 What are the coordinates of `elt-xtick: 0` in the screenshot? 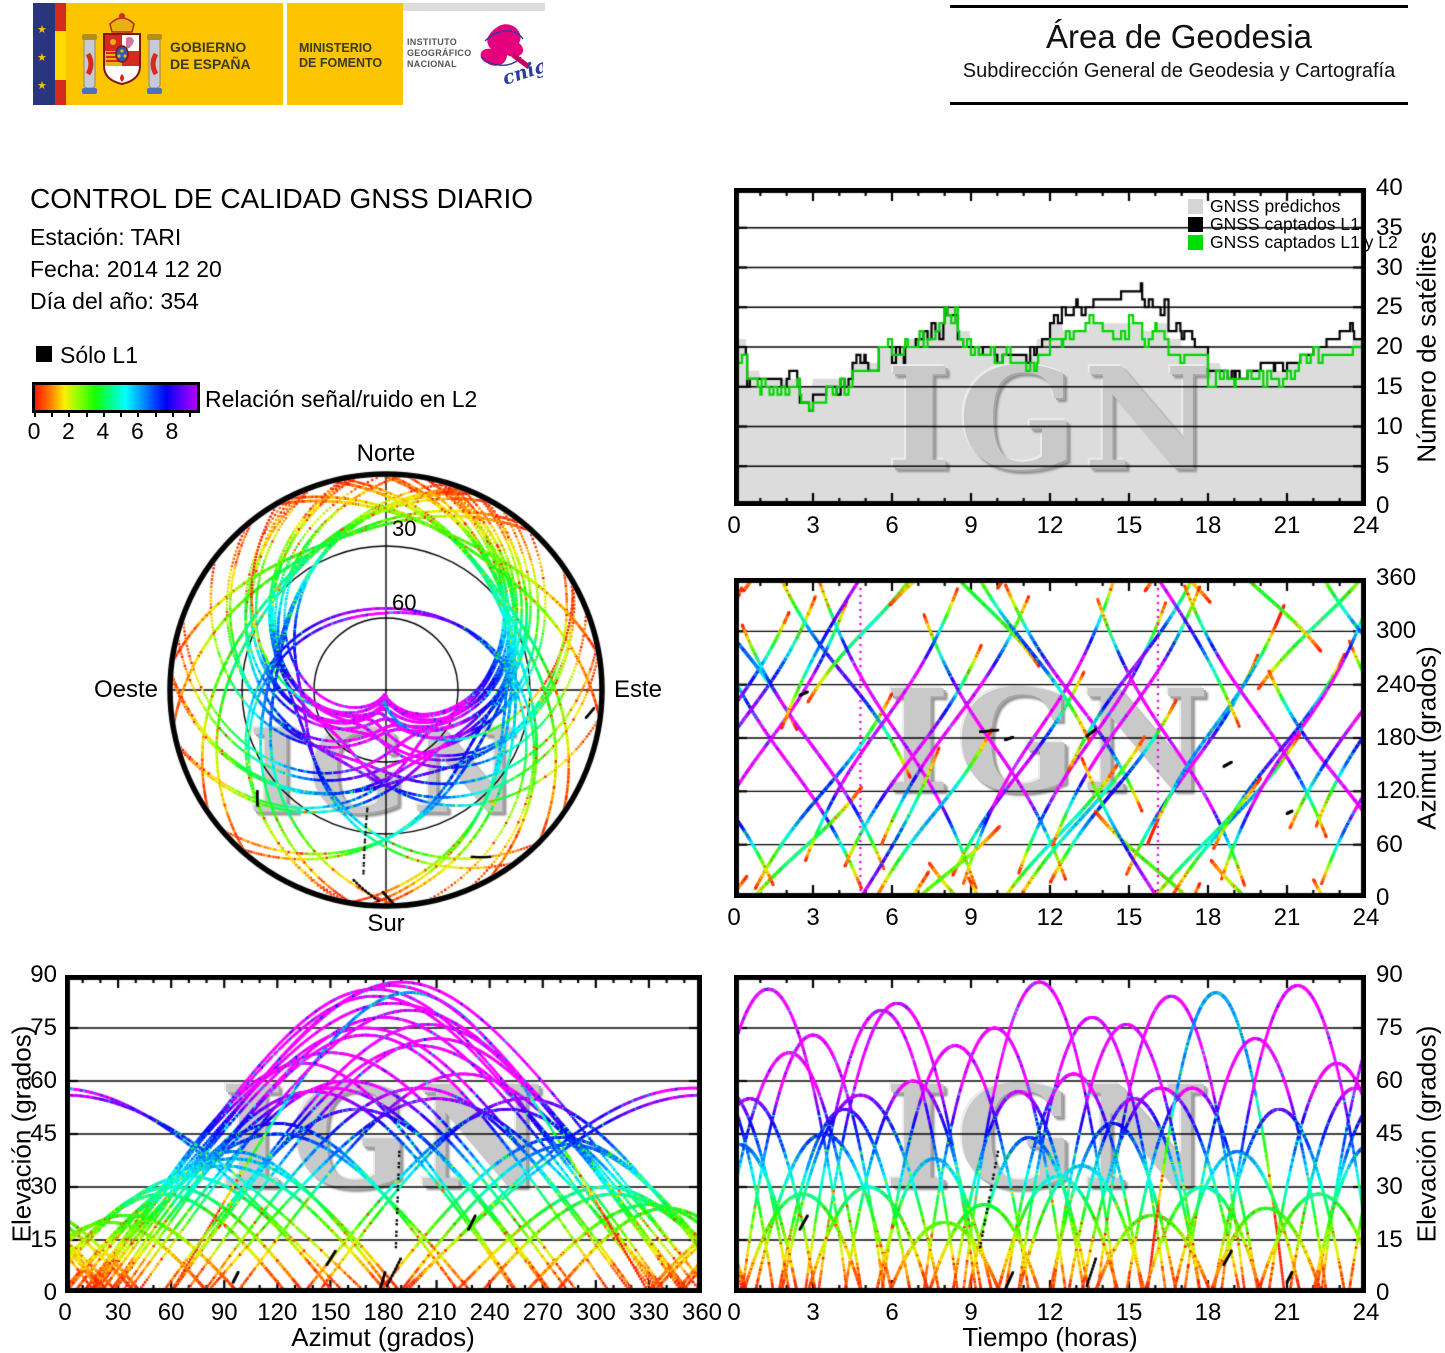 It's located at (734, 1312).